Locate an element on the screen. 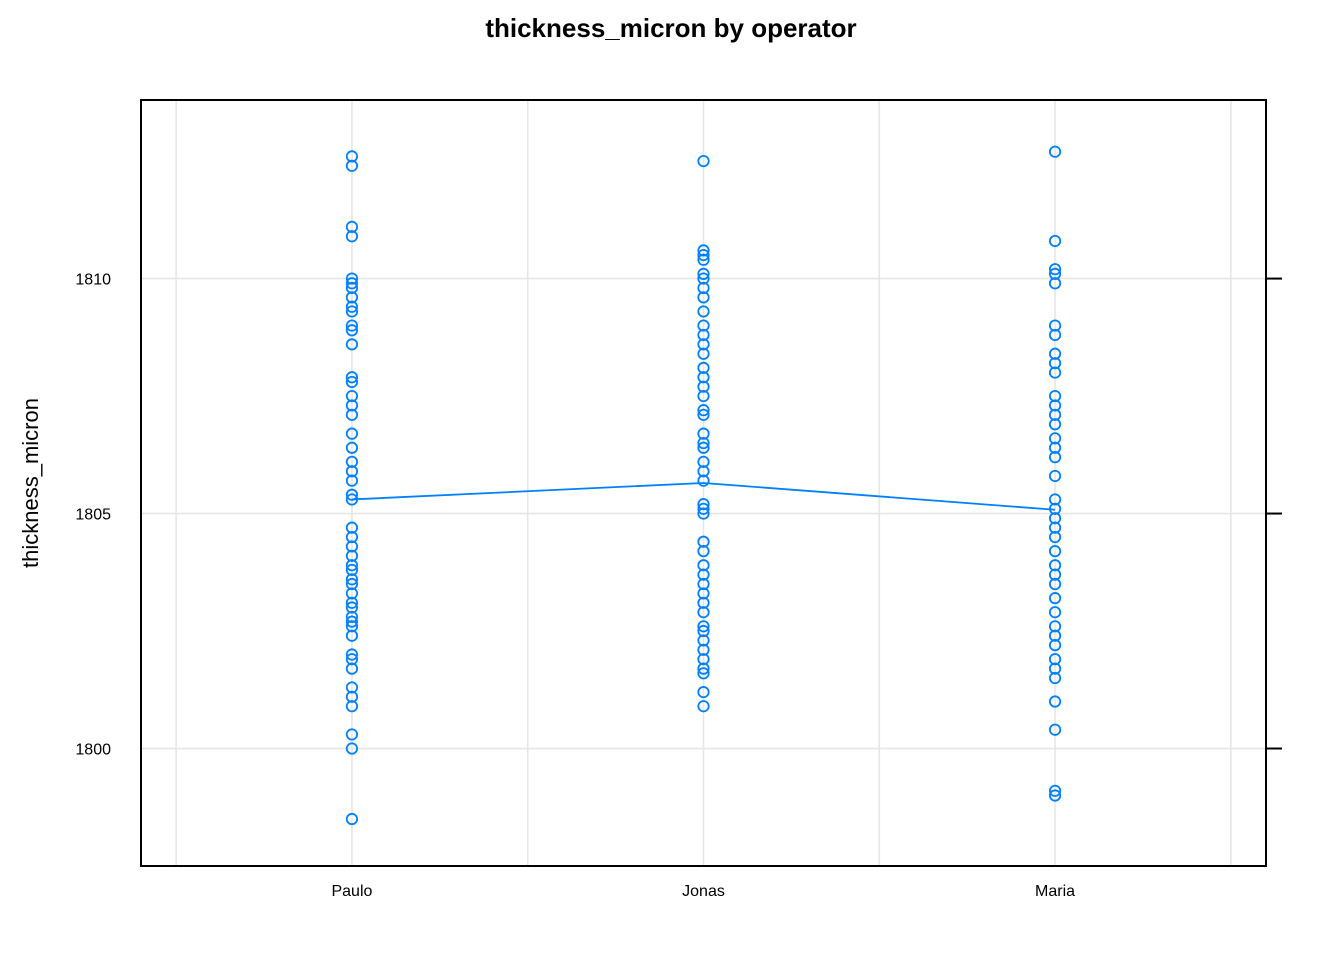 This screenshot has width=1344, height=960. x-tick-label: Maria is located at coordinates (1055, 891).